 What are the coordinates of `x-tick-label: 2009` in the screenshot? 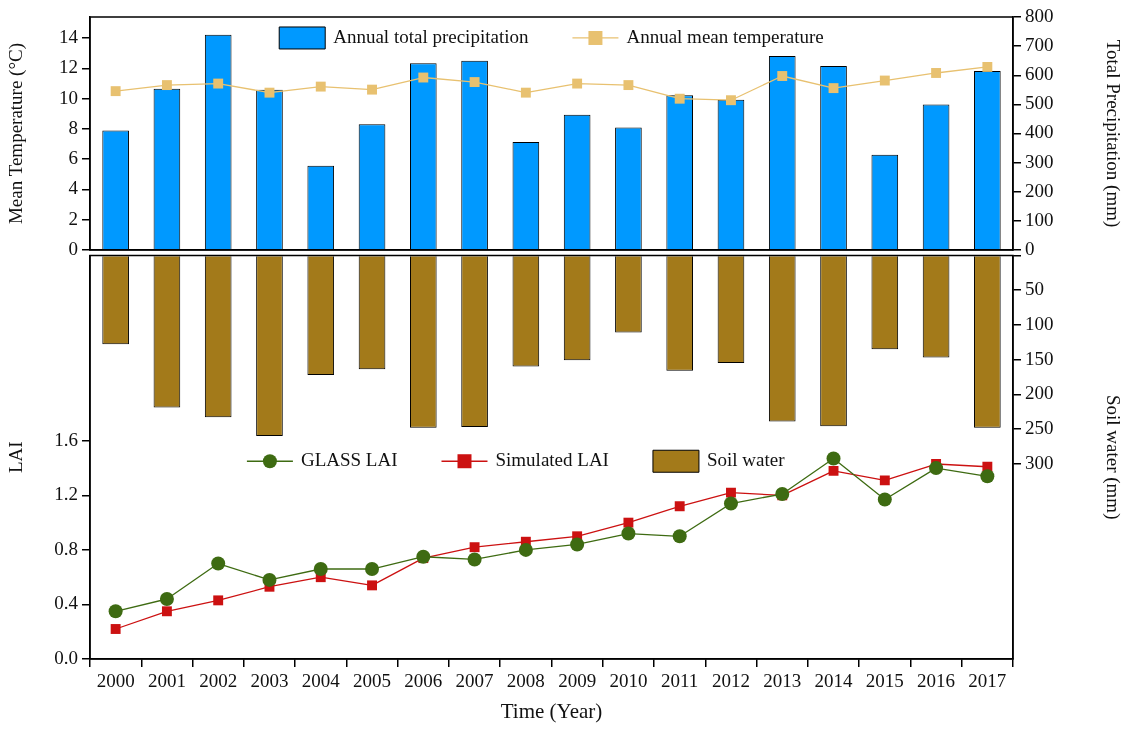 It's located at (577, 681).